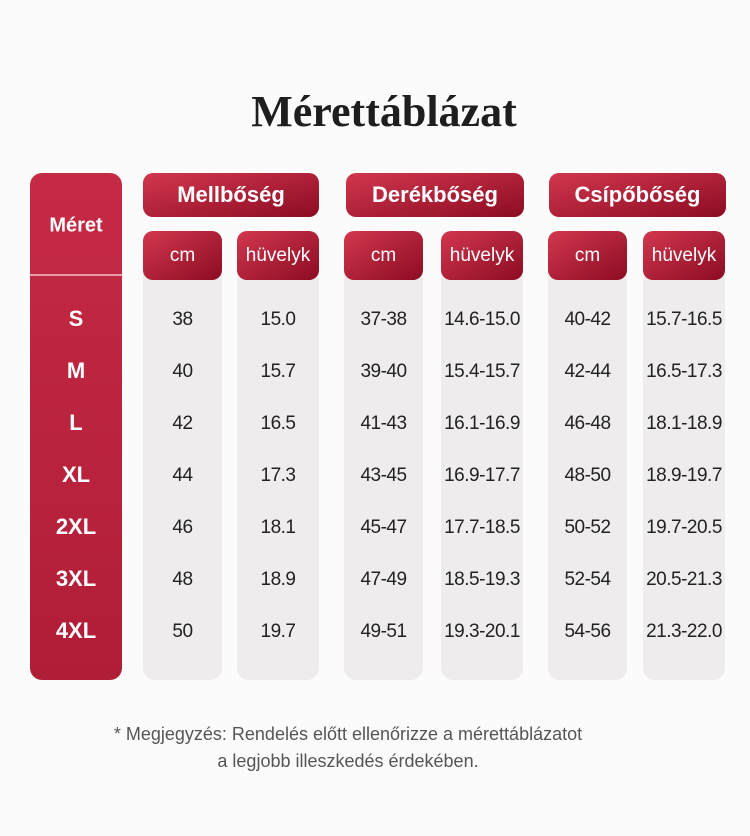 This screenshot has height=836, width=750. Describe the element at coordinates (383, 527) in the screenshot. I see `cell: 45-47` at that location.